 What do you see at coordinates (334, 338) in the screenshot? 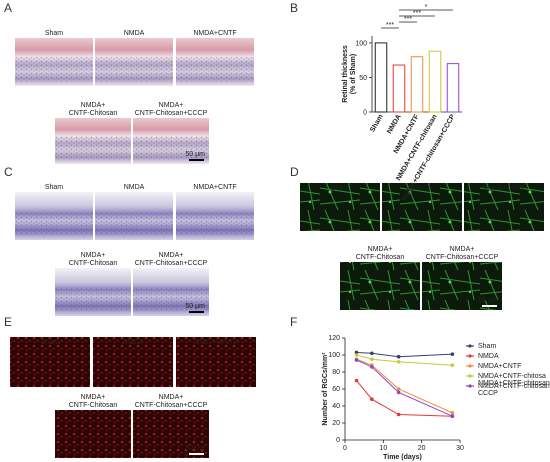
I see `y-tick-label: 120` at bounding box center [334, 338].